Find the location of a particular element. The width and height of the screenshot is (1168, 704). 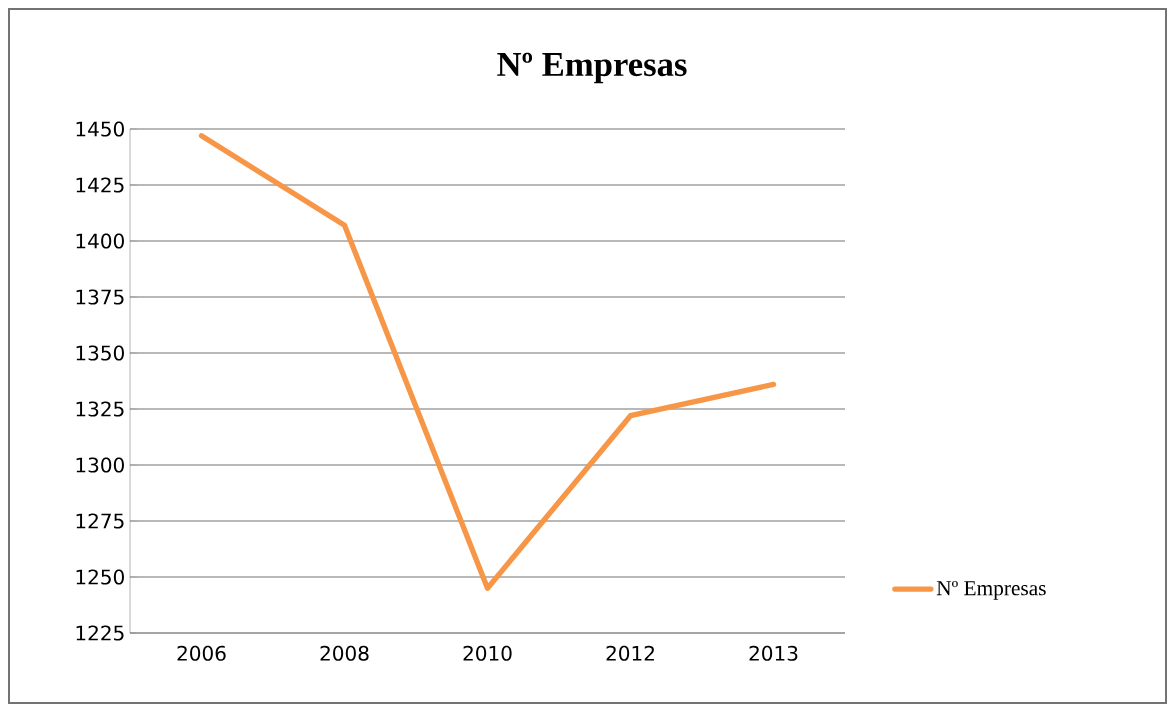

chart-title: Nº Empresas is located at coordinates (592, 68).